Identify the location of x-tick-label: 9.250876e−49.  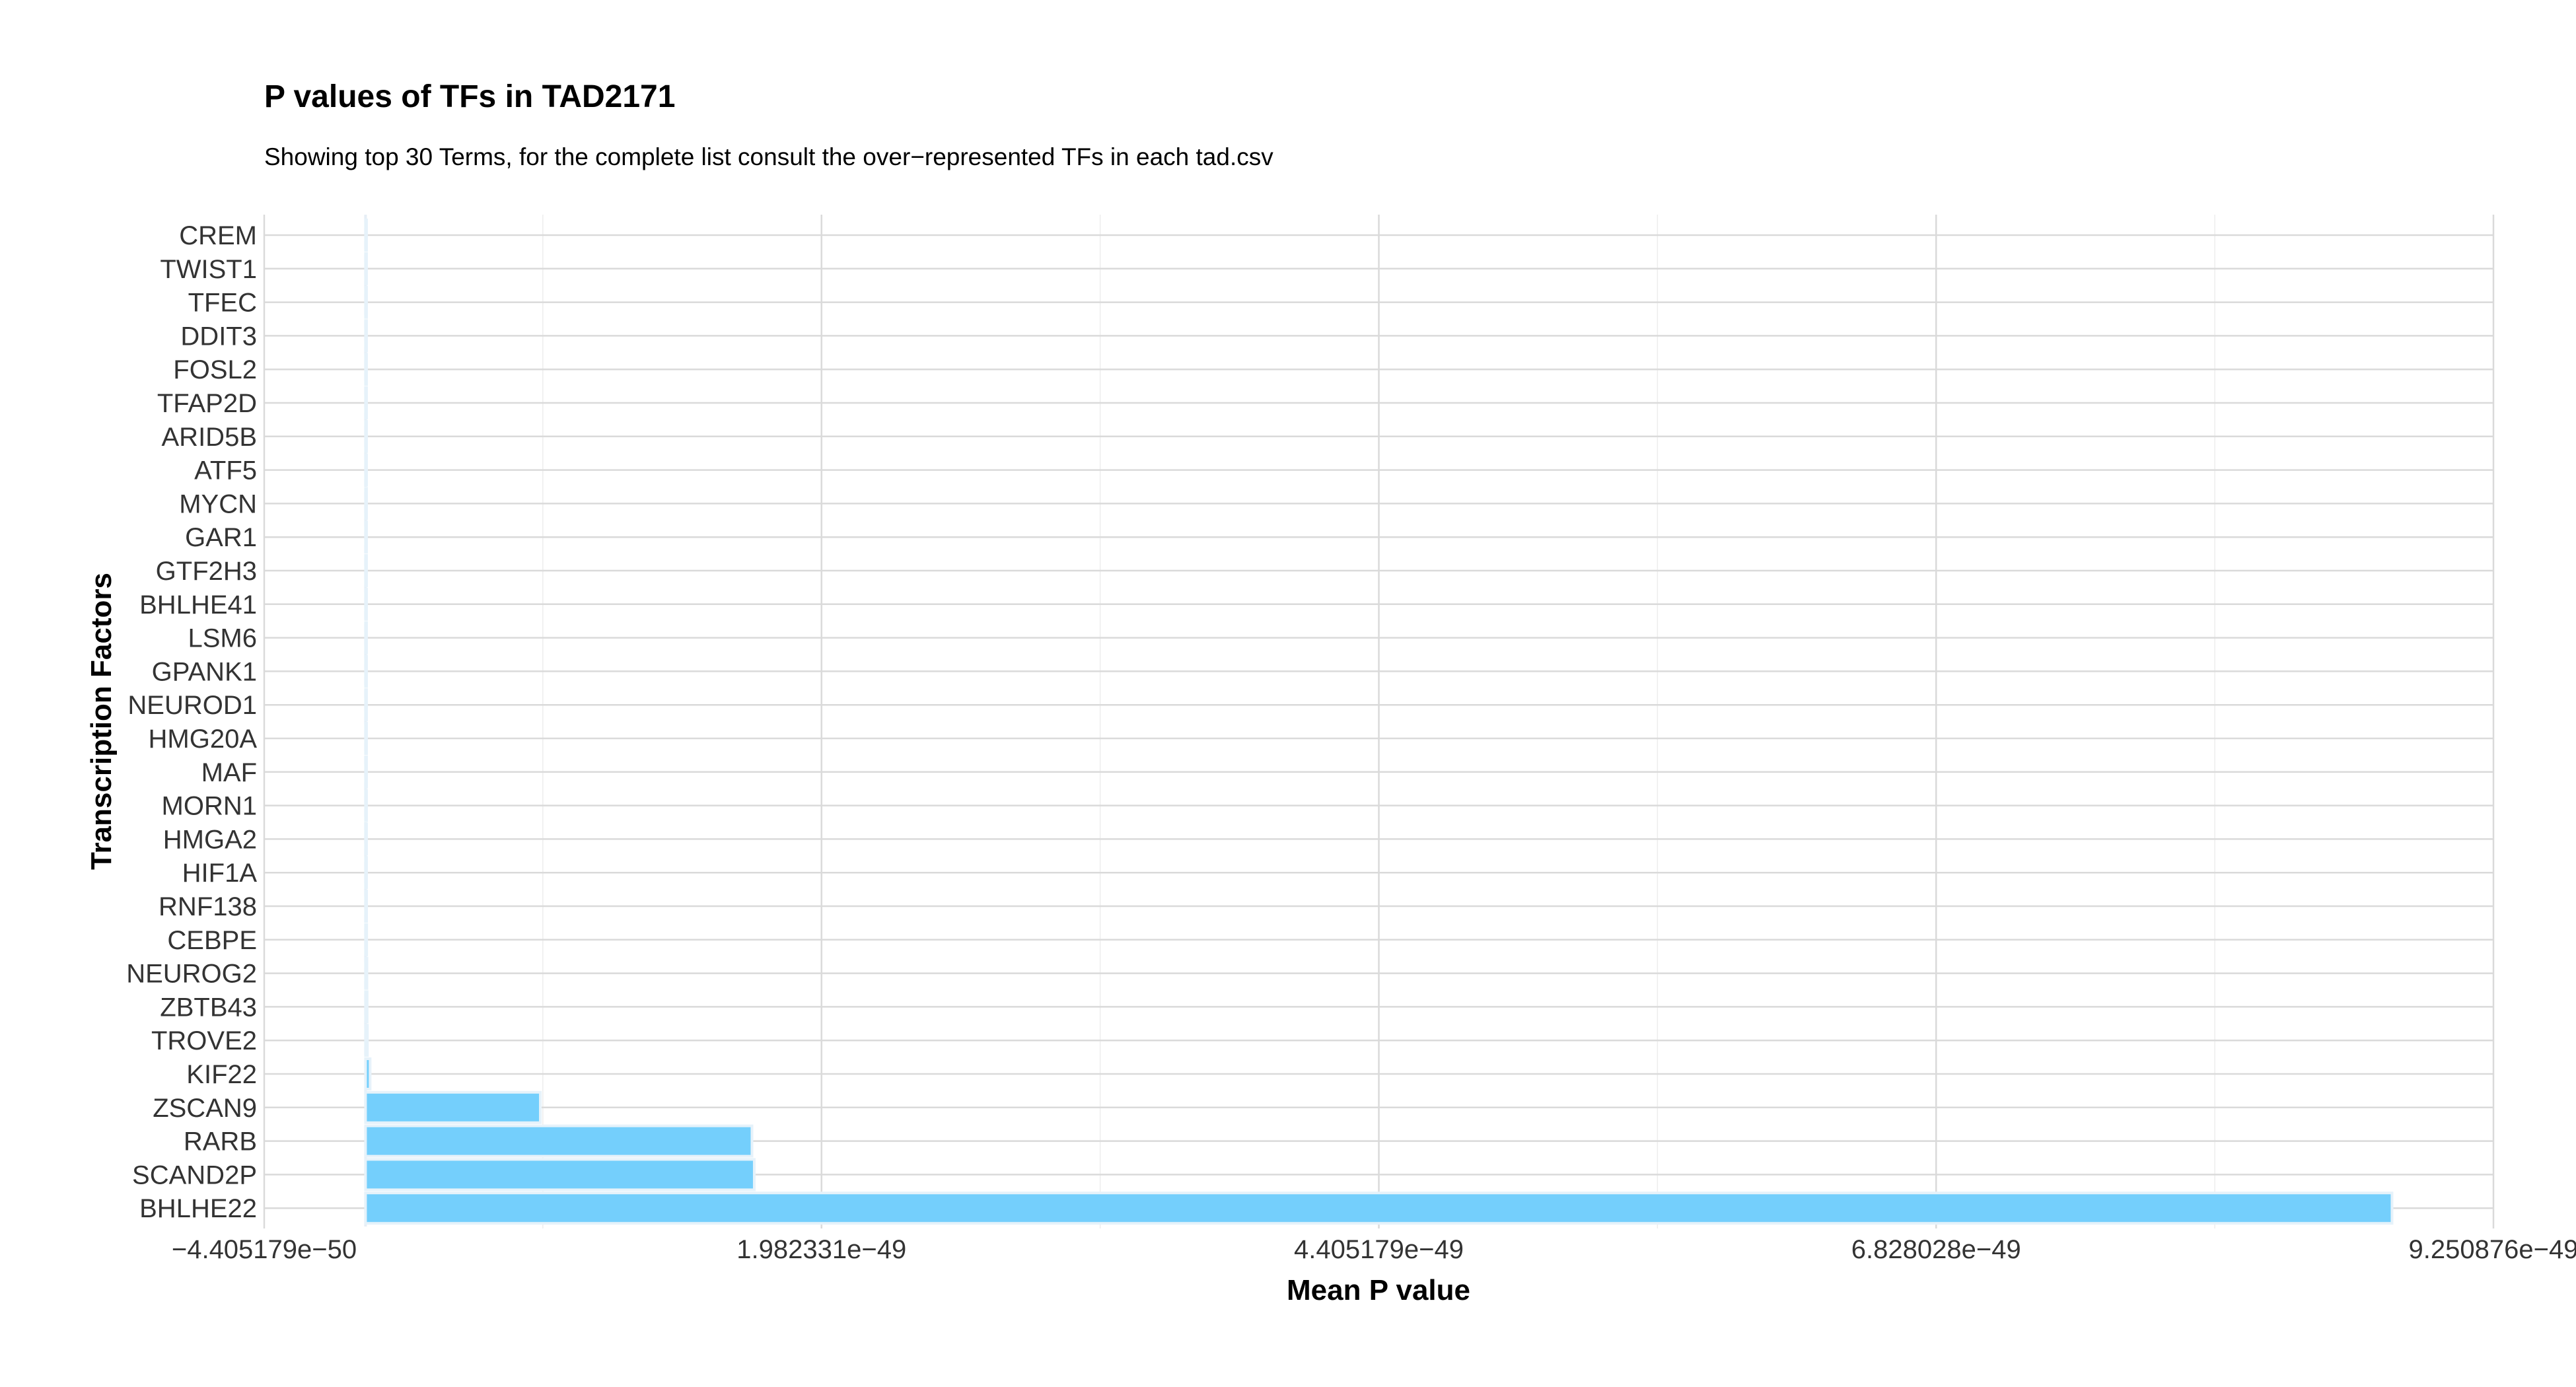
(2492, 1249).